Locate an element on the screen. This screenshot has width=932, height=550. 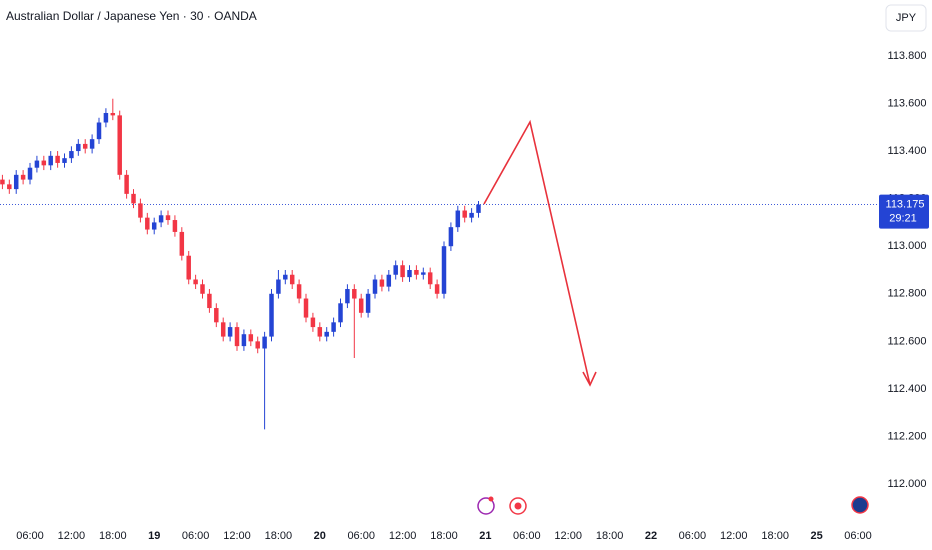
last-price-label: 113.175 is located at coordinates (905, 204).